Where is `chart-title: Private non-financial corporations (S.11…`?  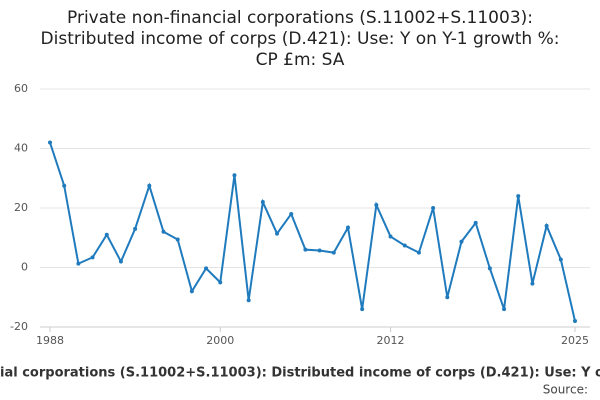
chart-title: Private non-financial corporations (S.11… is located at coordinates (300, 39).